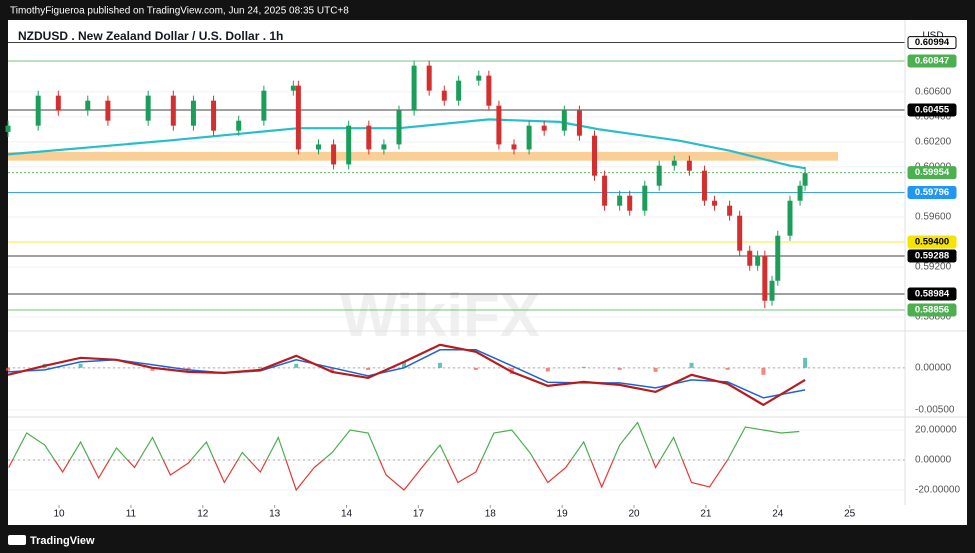 This screenshot has width=975, height=553. I want to click on x-tick-label: 24, so click(778, 514).